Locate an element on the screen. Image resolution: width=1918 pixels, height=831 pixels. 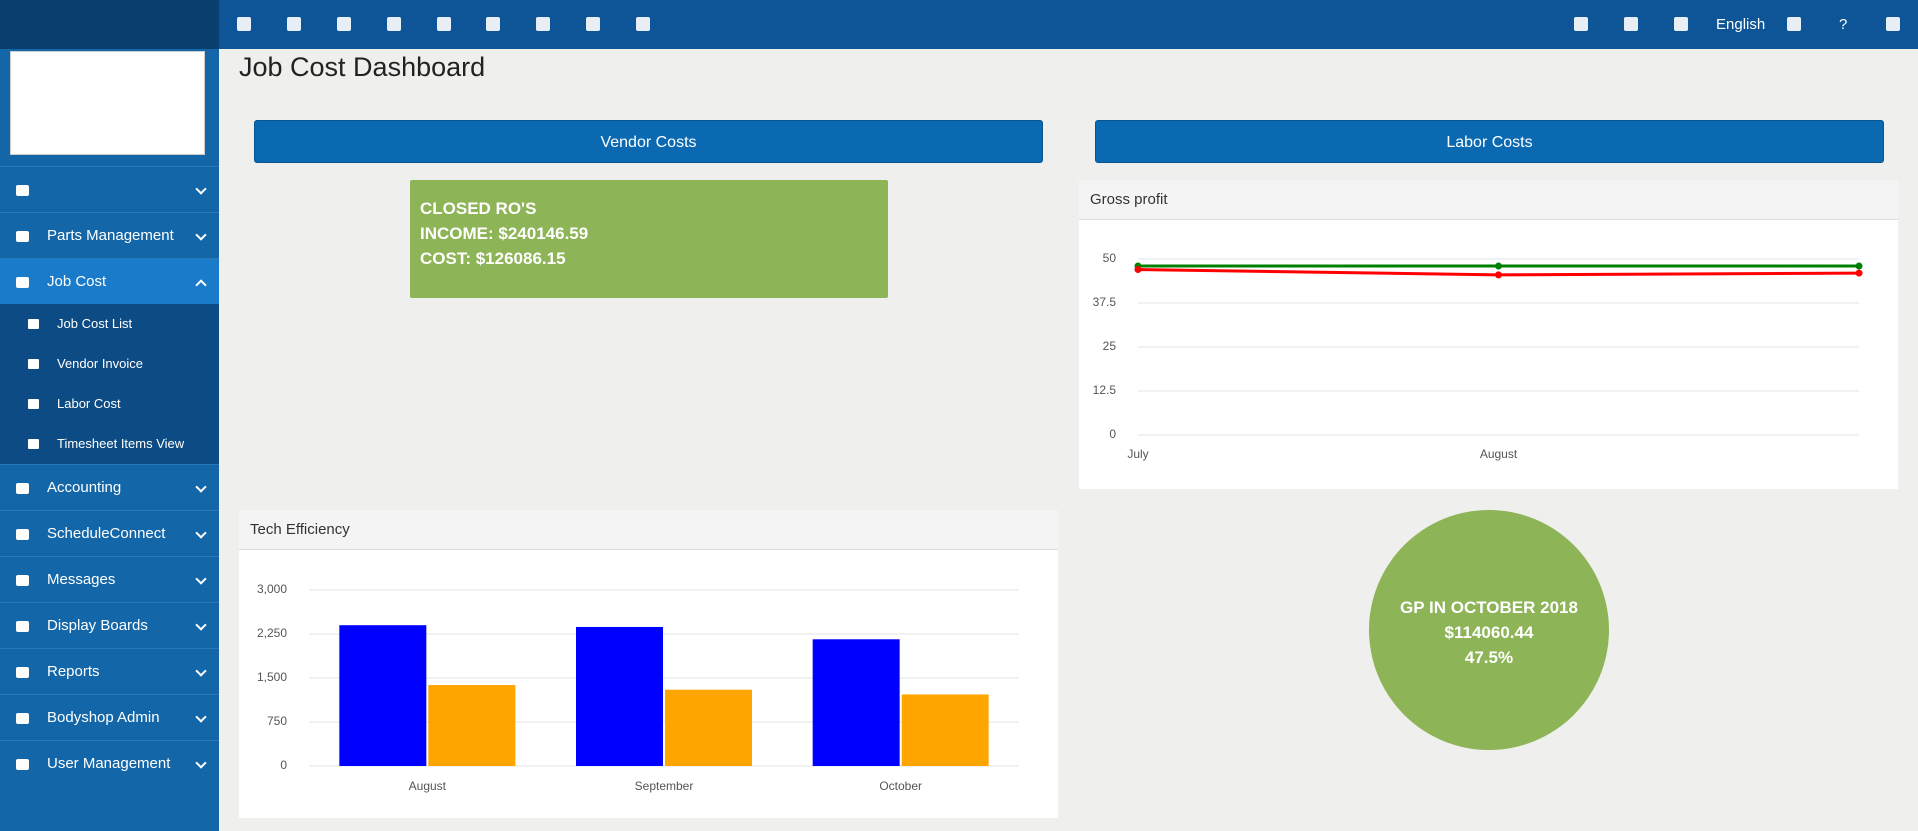
menu-item: User Management is located at coordinates (109, 763).